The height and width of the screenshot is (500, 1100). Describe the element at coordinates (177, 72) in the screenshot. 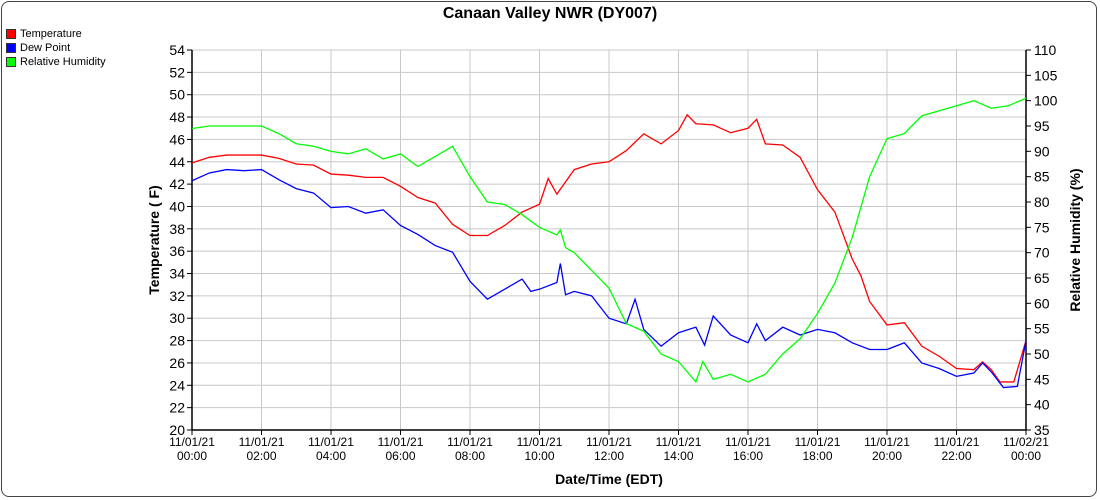

I see `y-tick-label: 52` at that location.